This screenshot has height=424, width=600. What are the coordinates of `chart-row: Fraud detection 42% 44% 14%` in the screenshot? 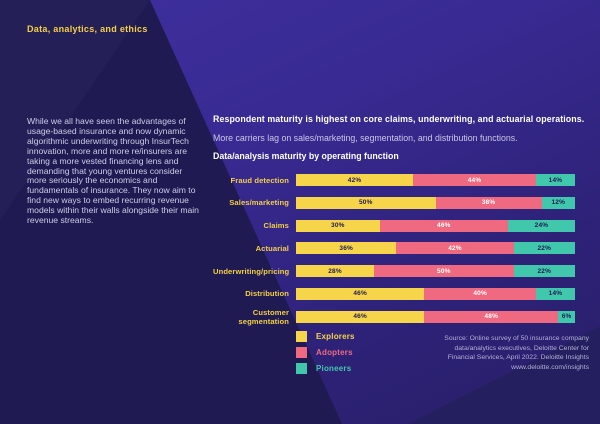 It's located at (394, 180).